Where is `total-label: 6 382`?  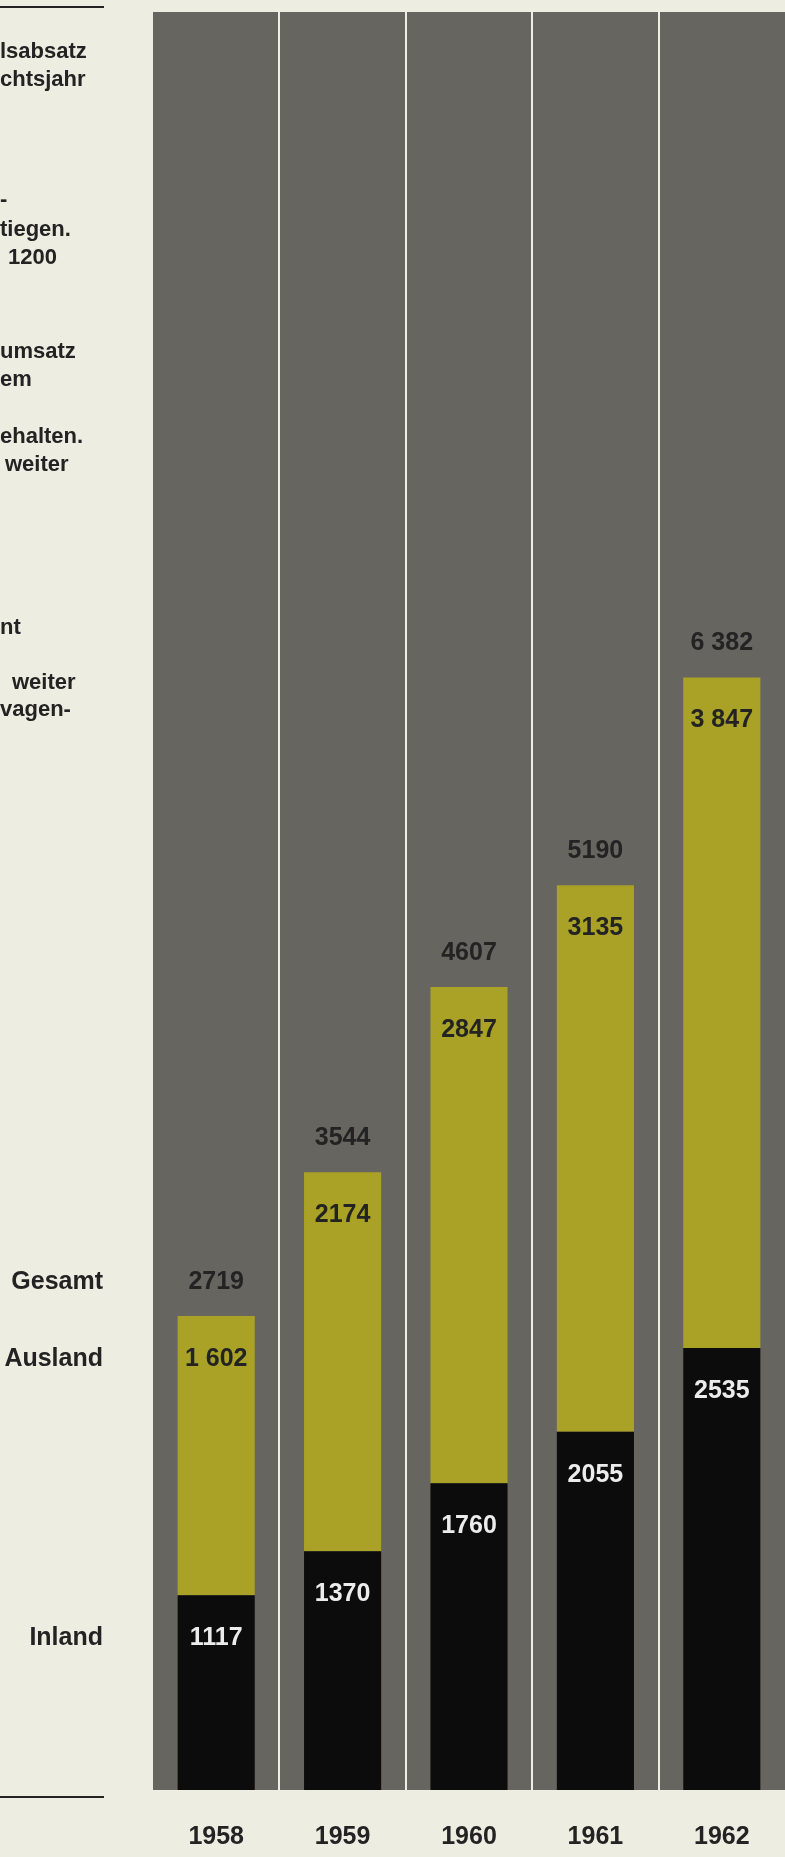 total-label: 6 382 is located at coordinates (722, 641).